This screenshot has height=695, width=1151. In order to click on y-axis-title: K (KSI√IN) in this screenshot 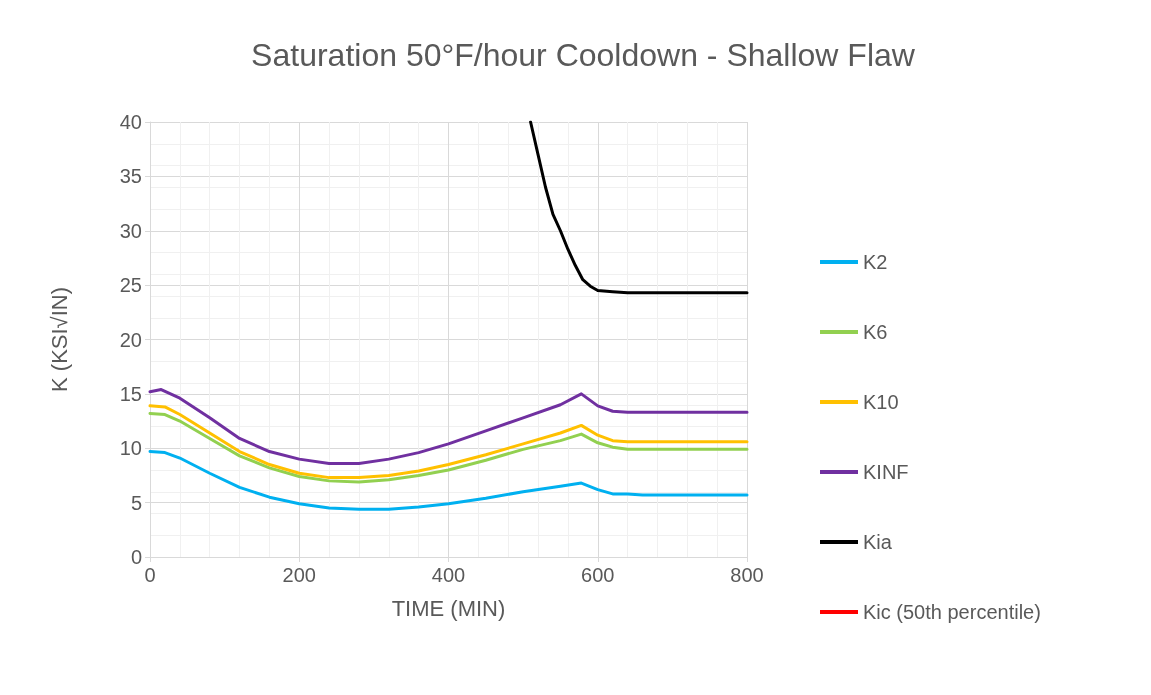, I will do `click(59, 339)`.